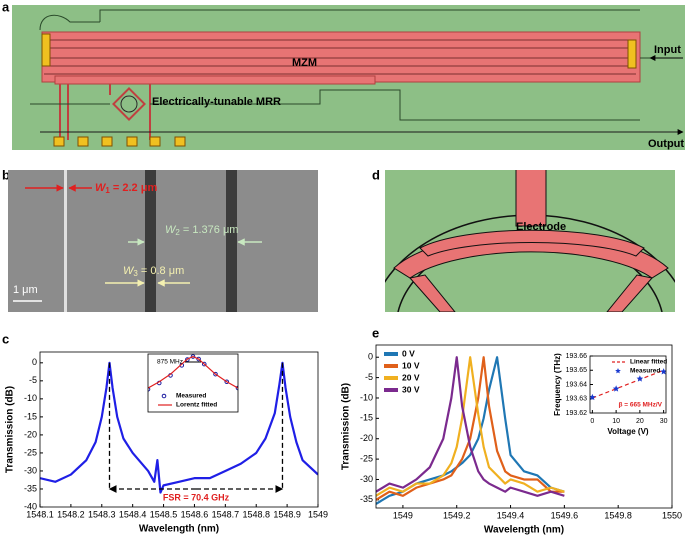 The height and width of the screenshot is (536, 685). I want to click on w1-var: W, so click(101, 188).